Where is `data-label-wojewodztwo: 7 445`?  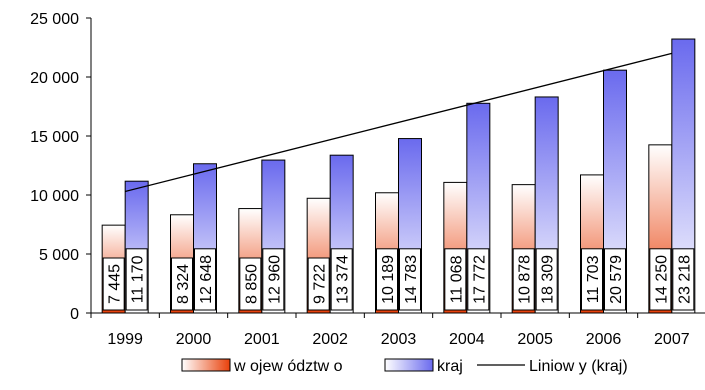
data-label-wojewodztwo: 7 445 is located at coordinates (115, 284).